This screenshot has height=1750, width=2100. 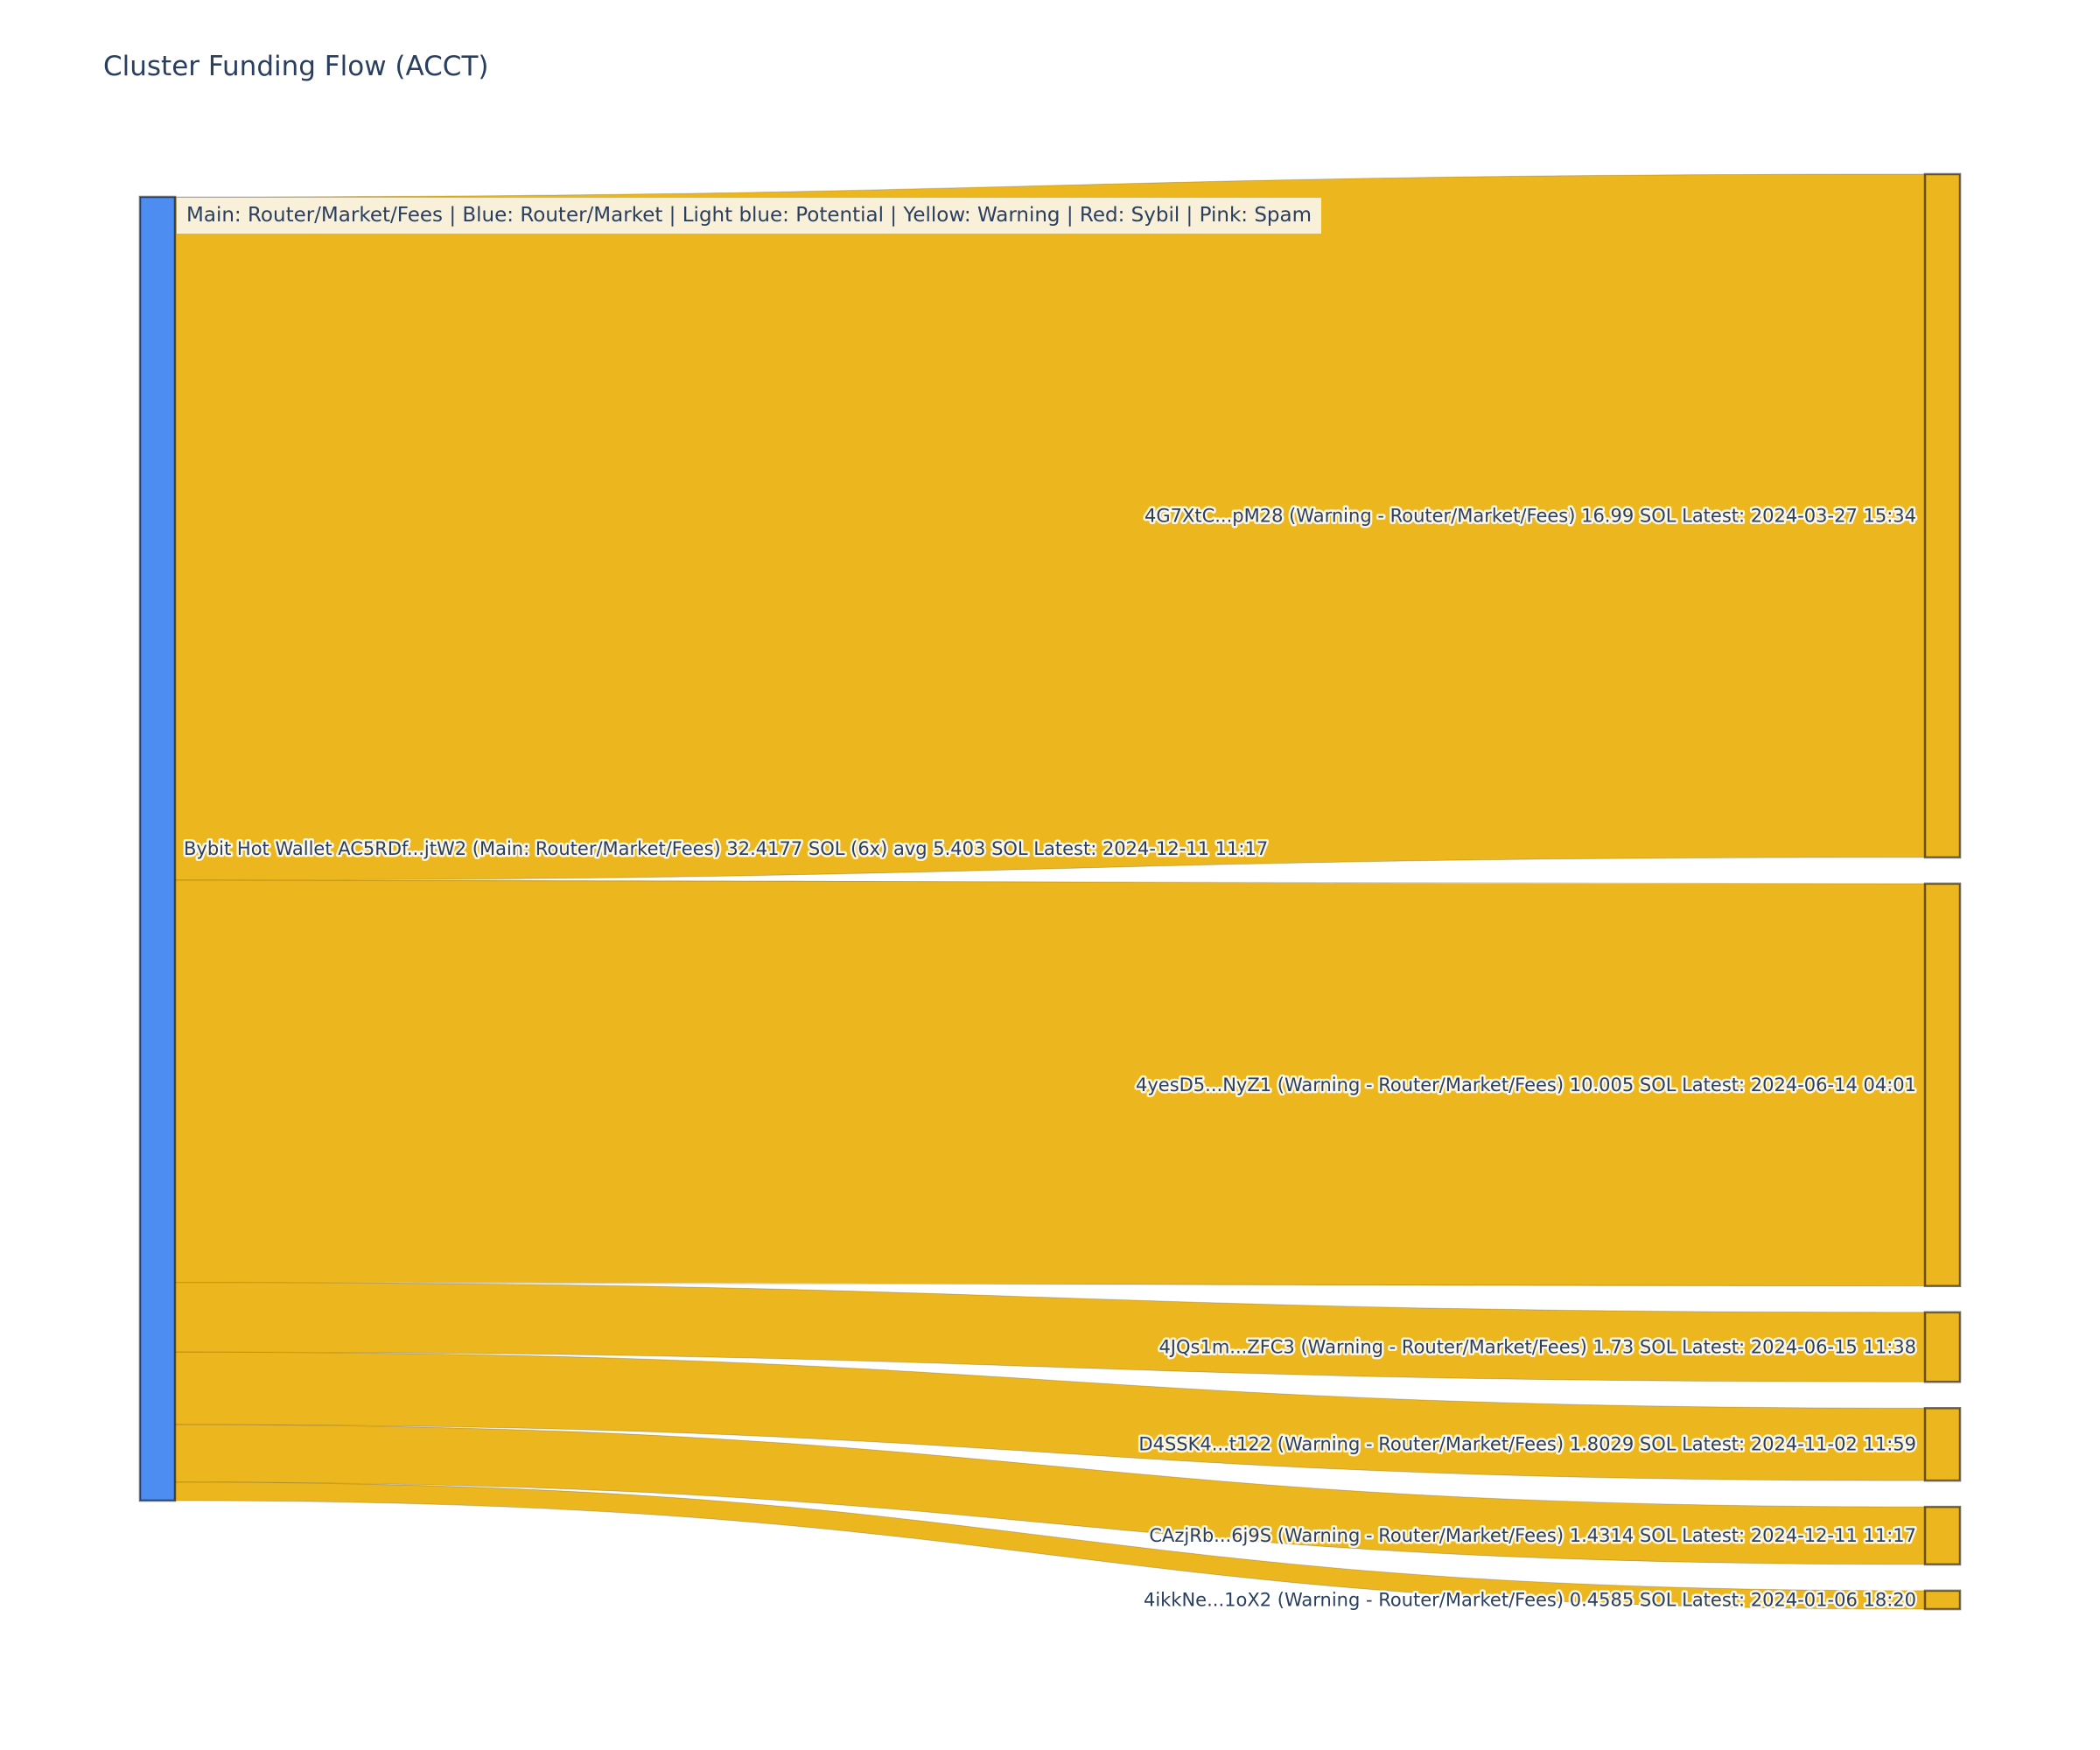 I want to click on sankey-target-node-CAzjRb...6j9S, so click(x=1942, y=1535).